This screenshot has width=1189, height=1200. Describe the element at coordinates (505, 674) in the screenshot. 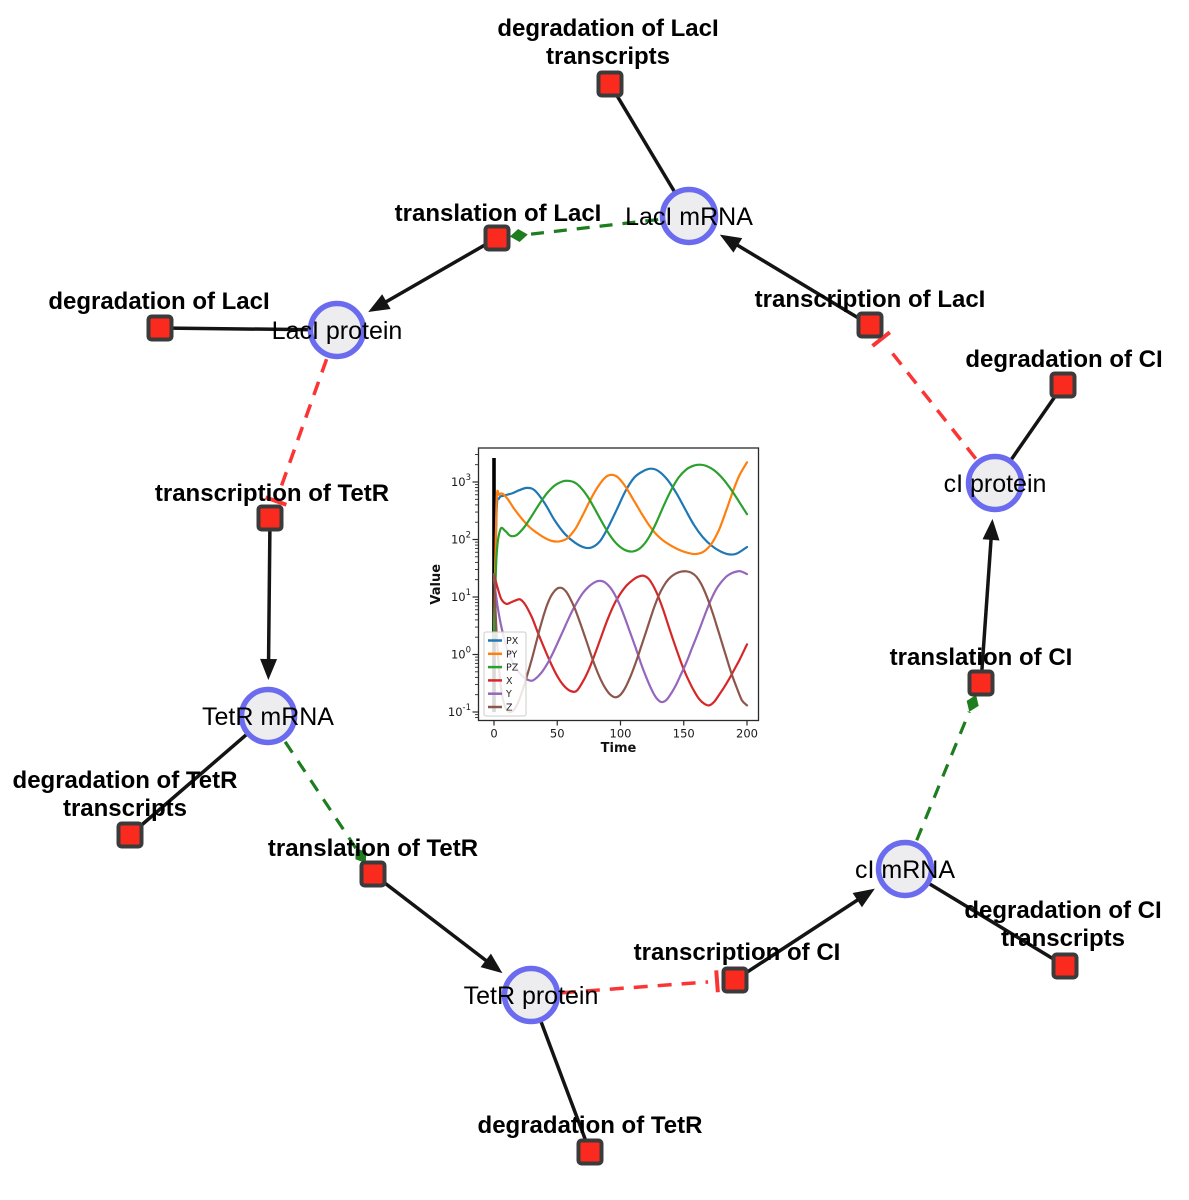

I see `chart-legend: PX PY PZ XYZ` at that location.